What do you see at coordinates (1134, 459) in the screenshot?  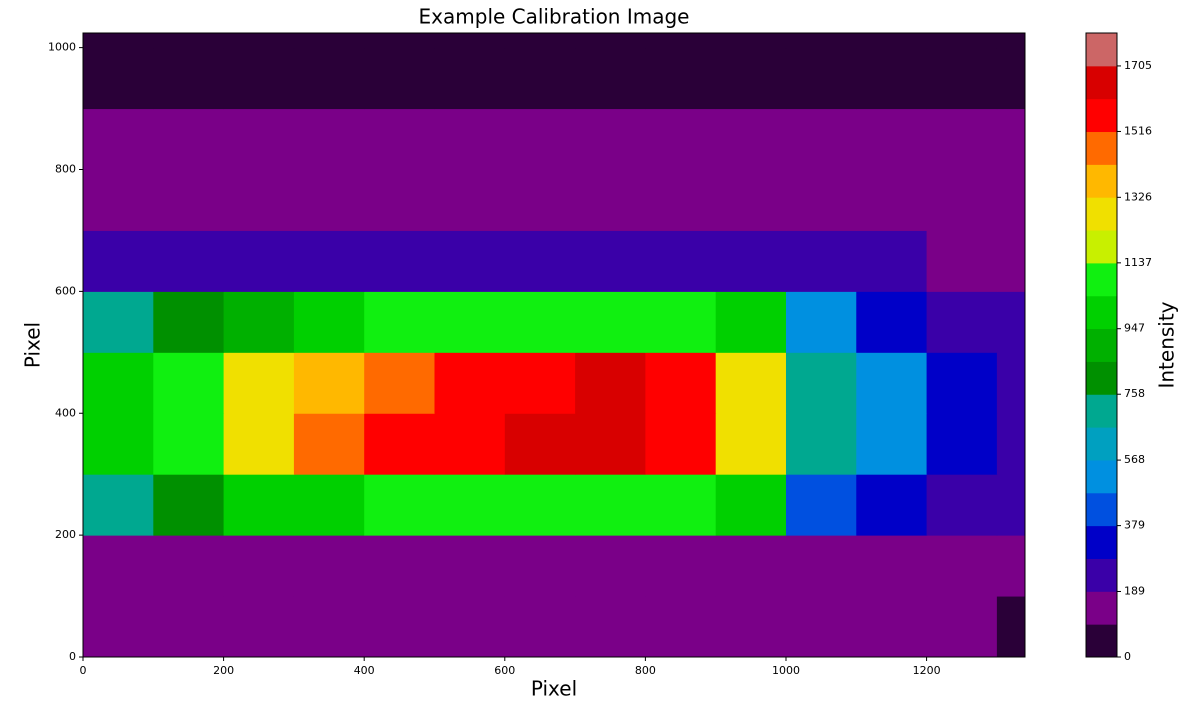 I see `colorbar-tick-label: 568` at bounding box center [1134, 459].